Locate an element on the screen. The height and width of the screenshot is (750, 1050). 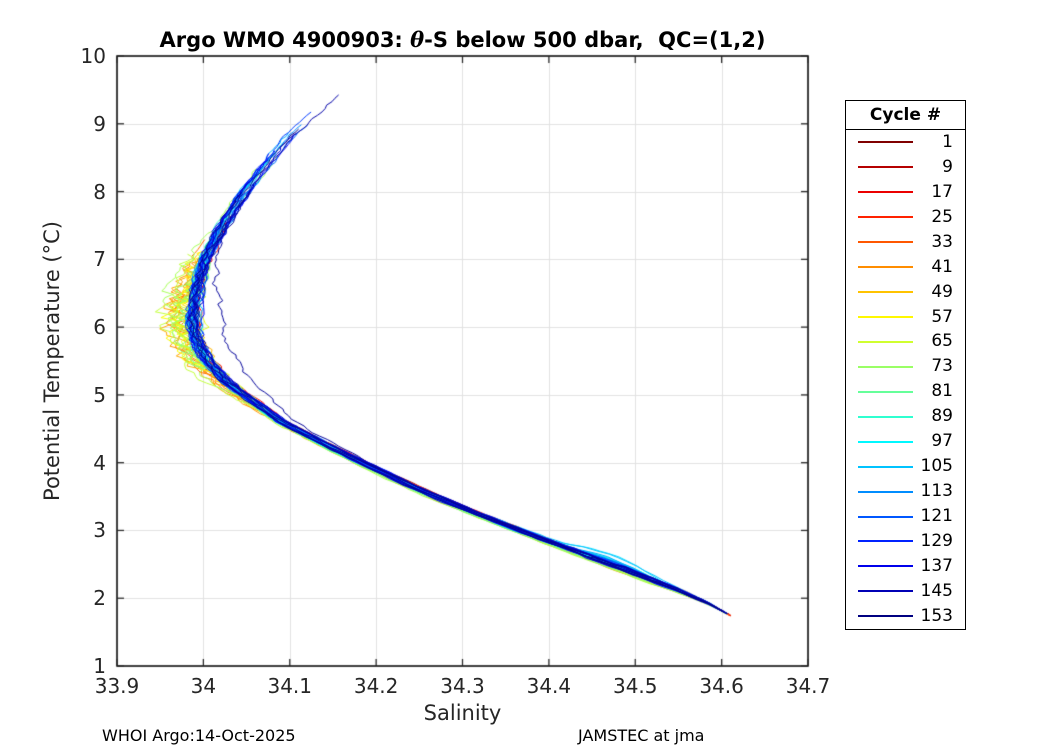
legend-entry: 153 is located at coordinates (905, 616).